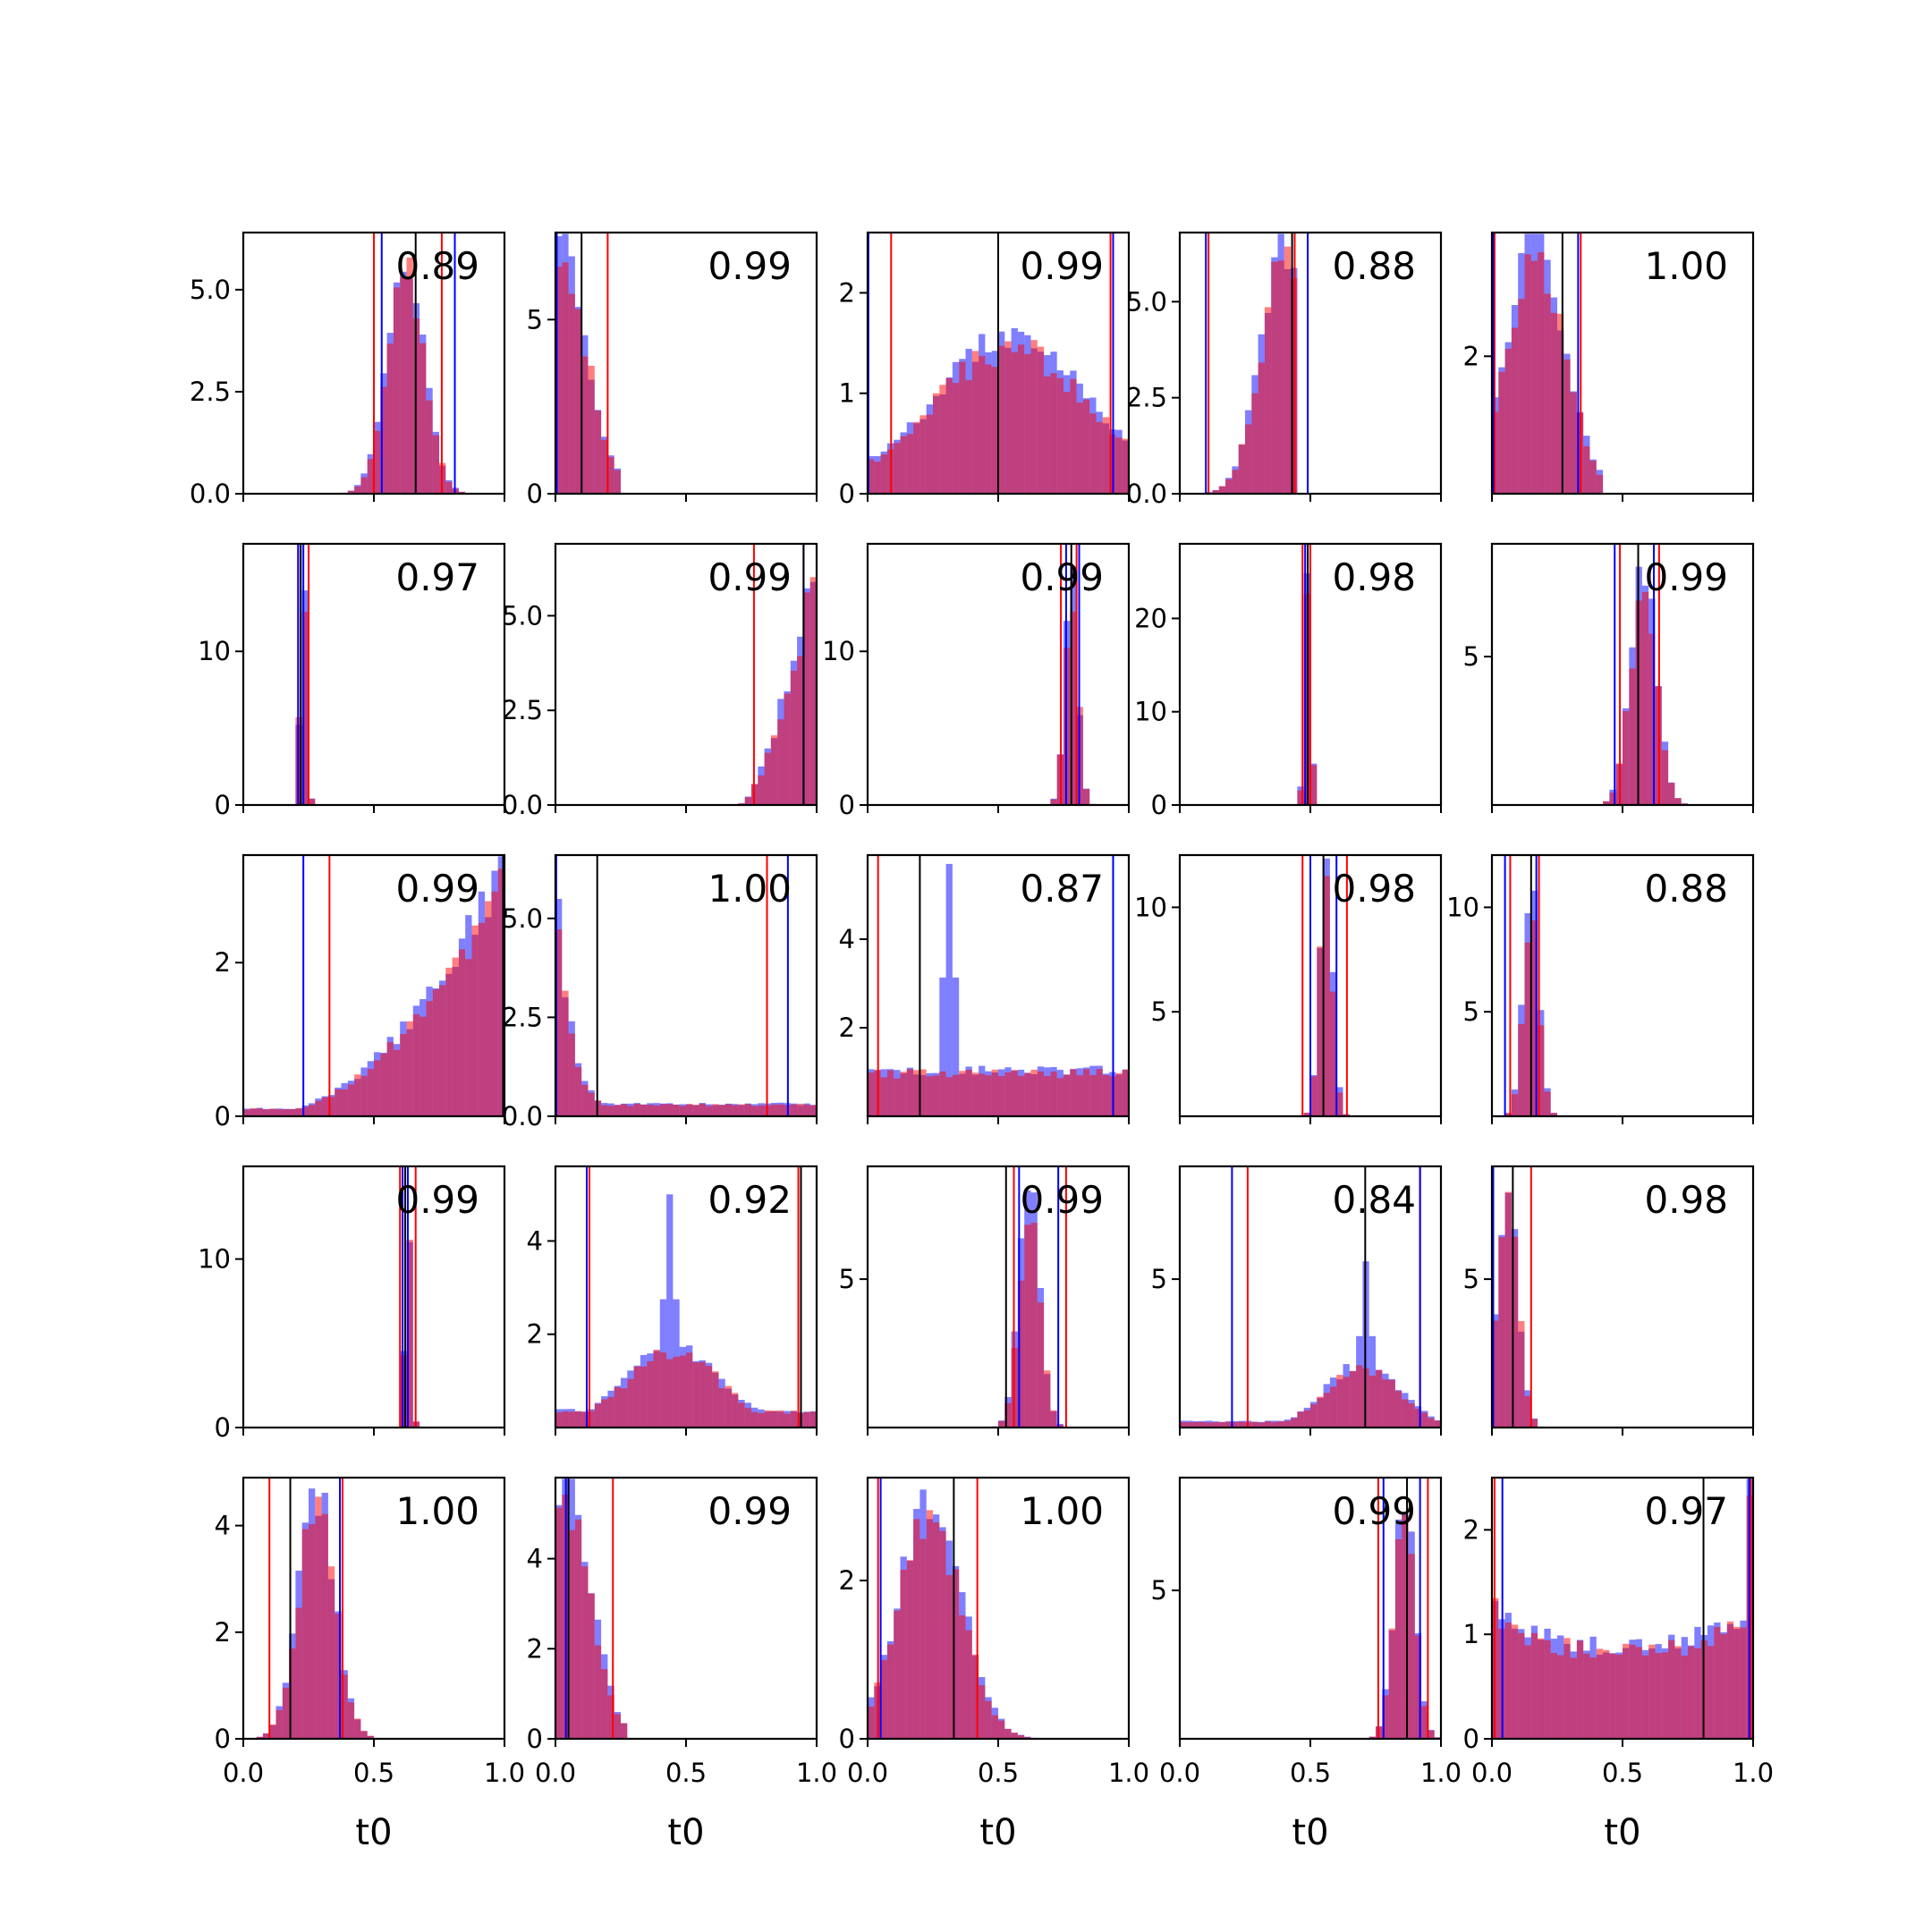 This screenshot has width=1932, height=1932. I want to click on panel-r4c4: 0.0 0.5 1.0 0 1 2 0.97 t0, so click(1618, 1664).